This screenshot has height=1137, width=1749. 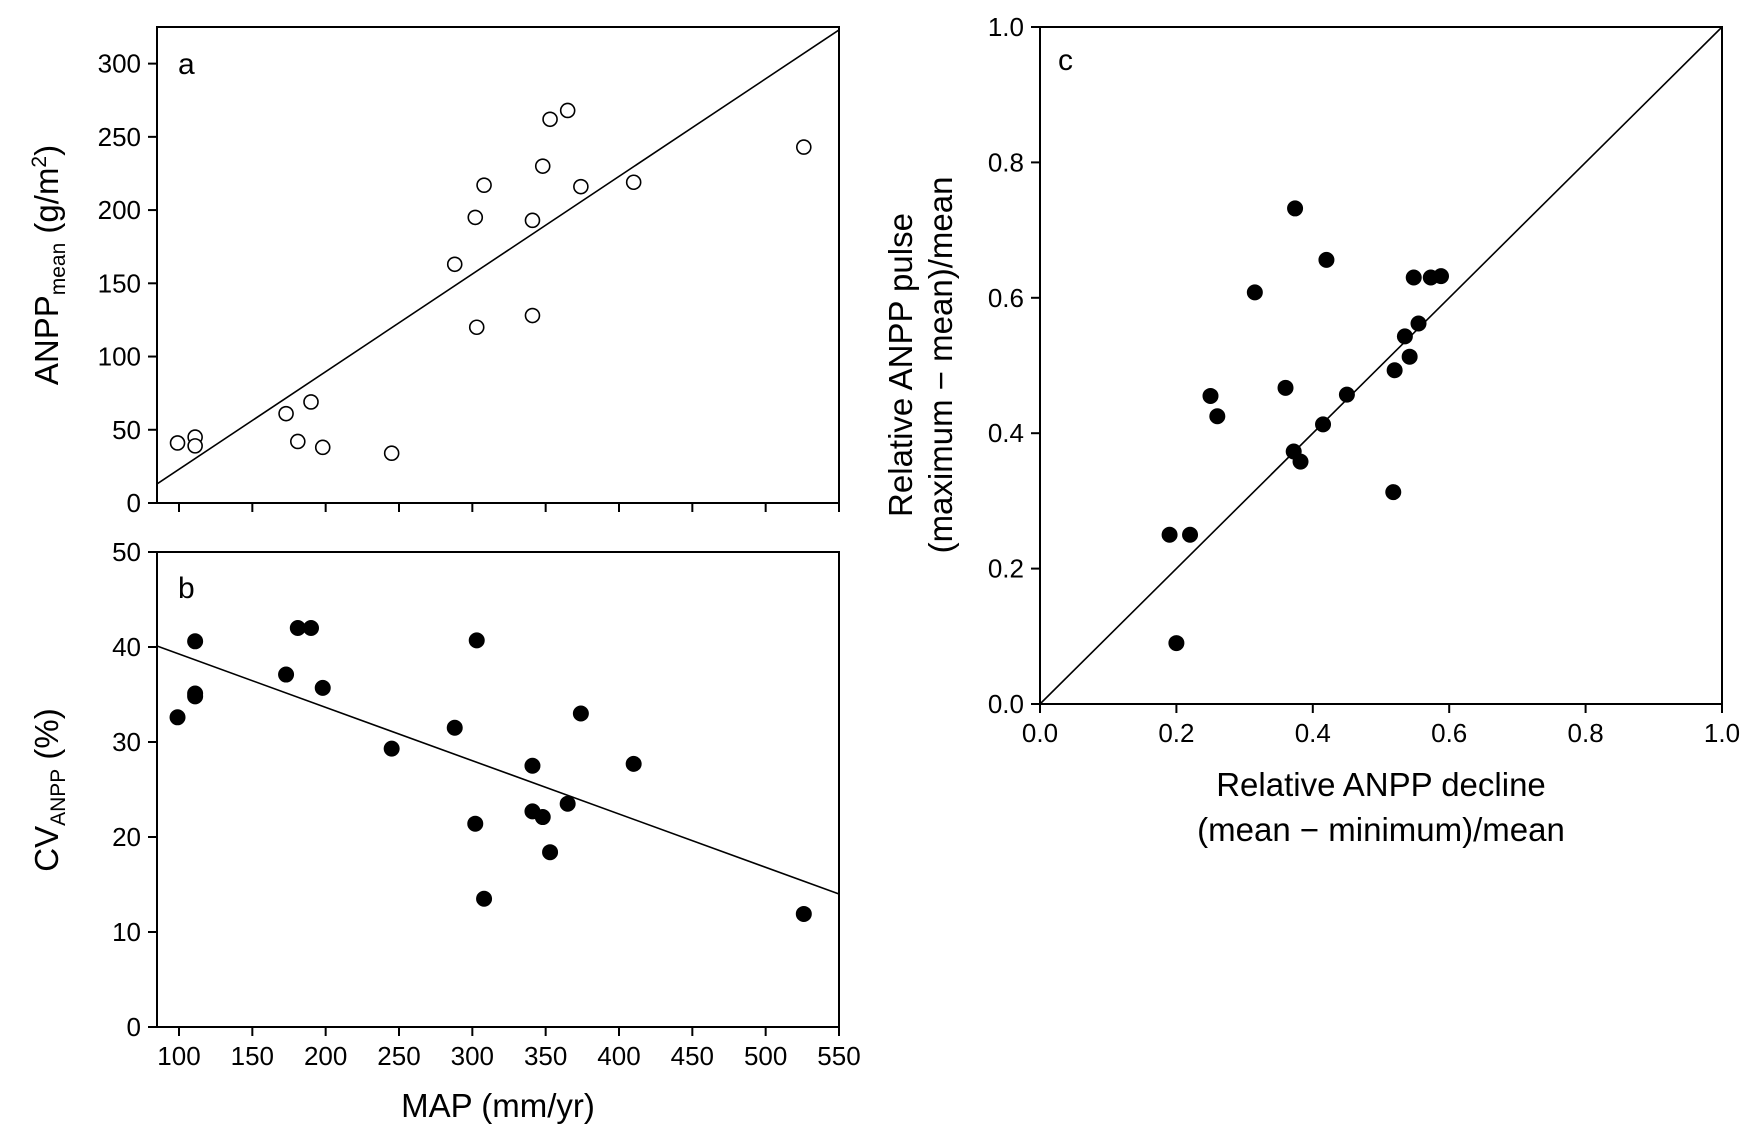 What do you see at coordinates (1305, 426) in the screenshot?
I see `panel-c-points` at bounding box center [1305, 426].